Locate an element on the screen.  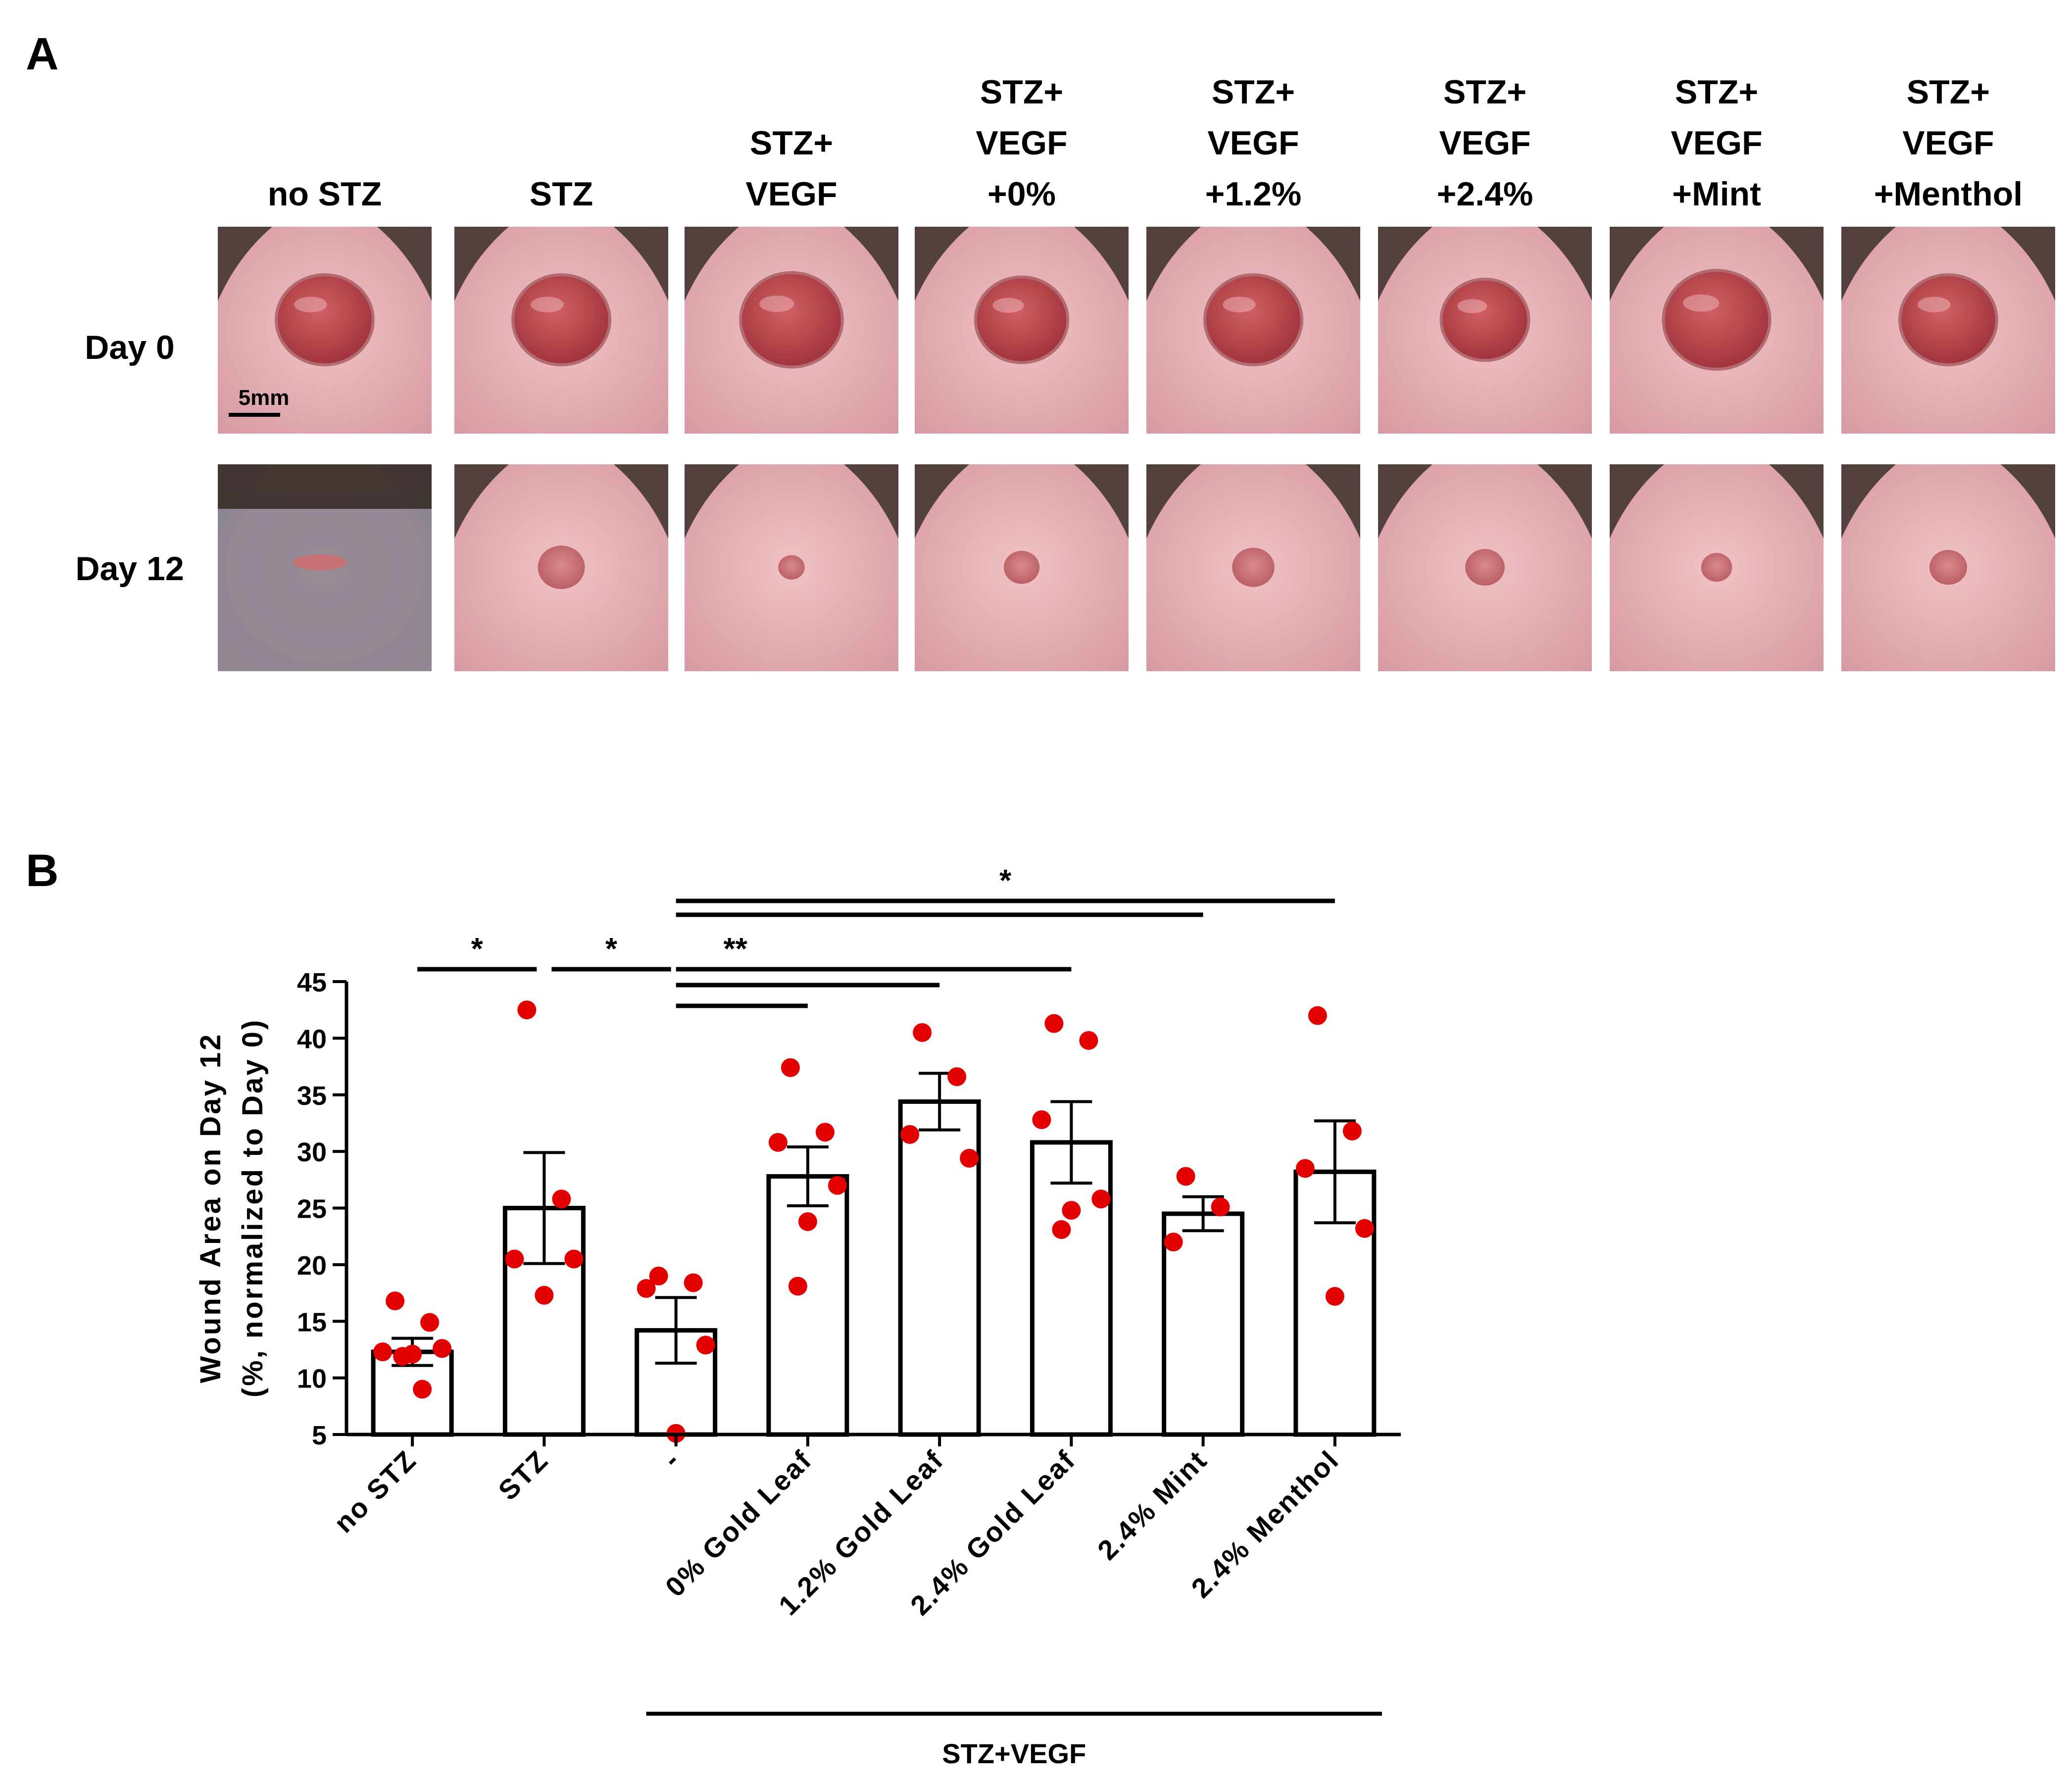
x-tick-label-6: 2.4% Mint is located at coordinates (1152, 1505).